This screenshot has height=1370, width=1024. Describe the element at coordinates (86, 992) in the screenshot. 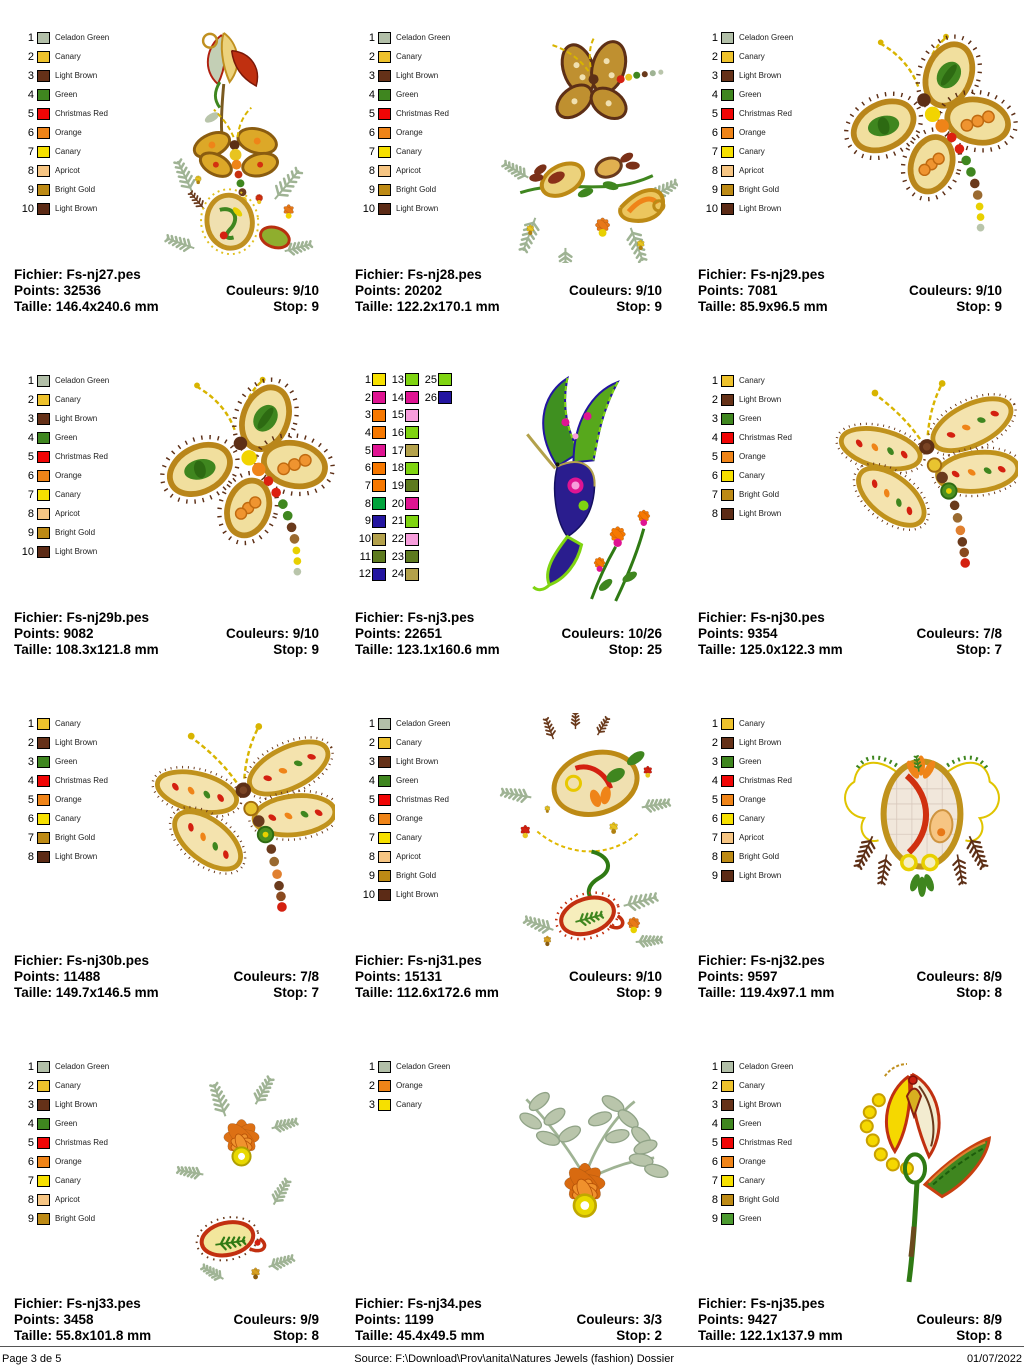

I see `design-size: Taille: 149.7x146.5 mm` at that location.